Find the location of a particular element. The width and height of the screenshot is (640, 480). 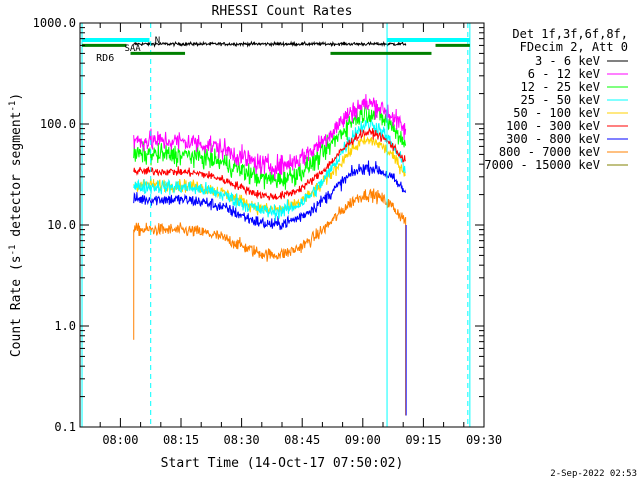

y-label-sup2: -1 is located at coordinates (13, 106).